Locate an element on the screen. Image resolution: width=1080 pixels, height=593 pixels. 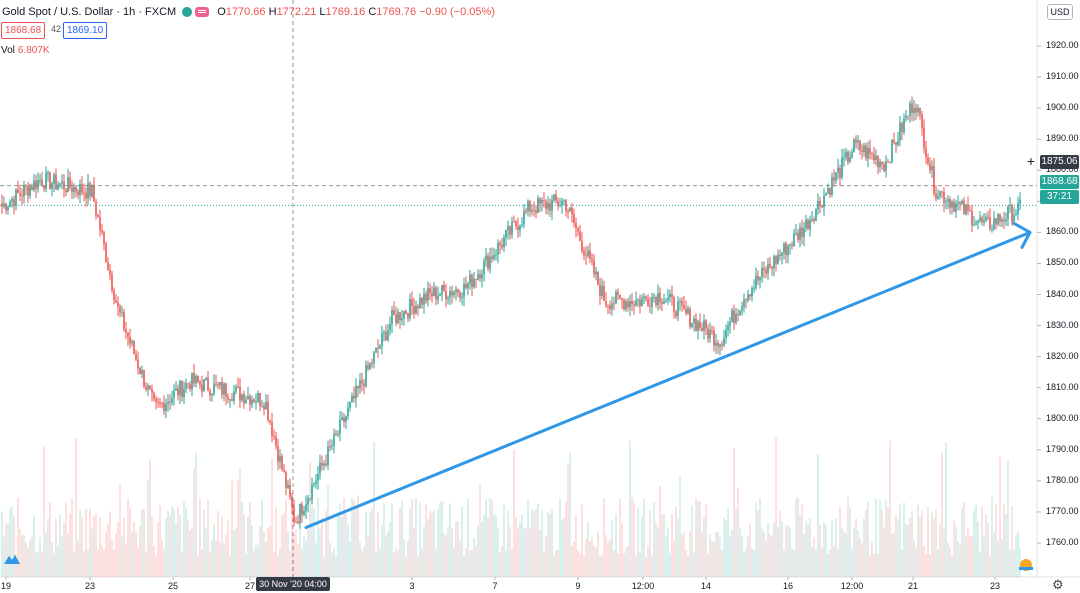
time-tick-label: 25 is located at coordinates (173, 586).